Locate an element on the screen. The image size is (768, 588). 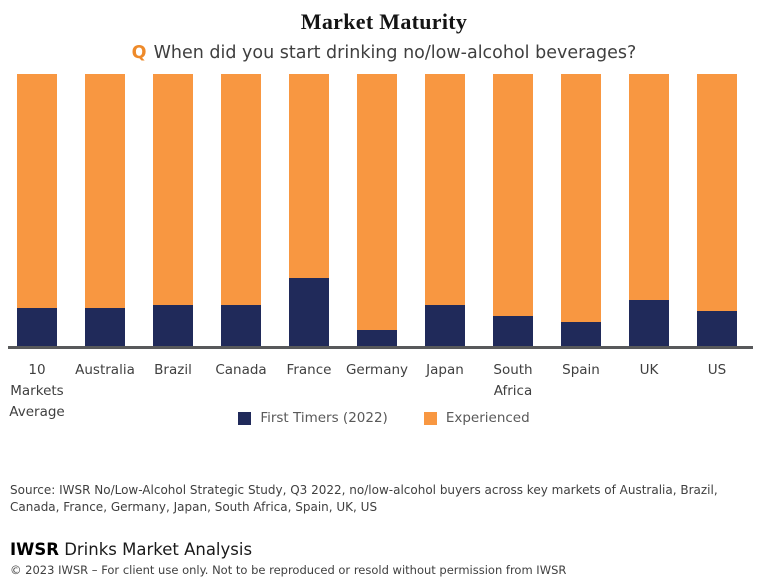
bar-segment-first-timers-2022-10-markets-average is located at coordinates (37, 326).